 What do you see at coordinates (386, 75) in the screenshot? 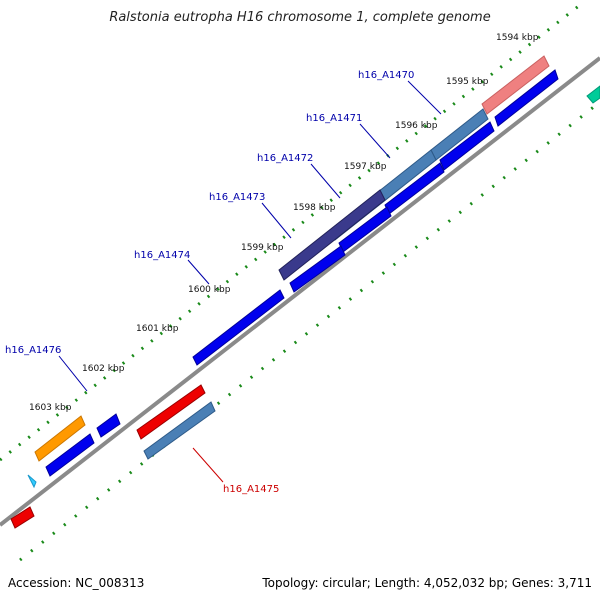
I see `gene-label-h16-A1470: h16_A1470` at bounding box center [386, 75].